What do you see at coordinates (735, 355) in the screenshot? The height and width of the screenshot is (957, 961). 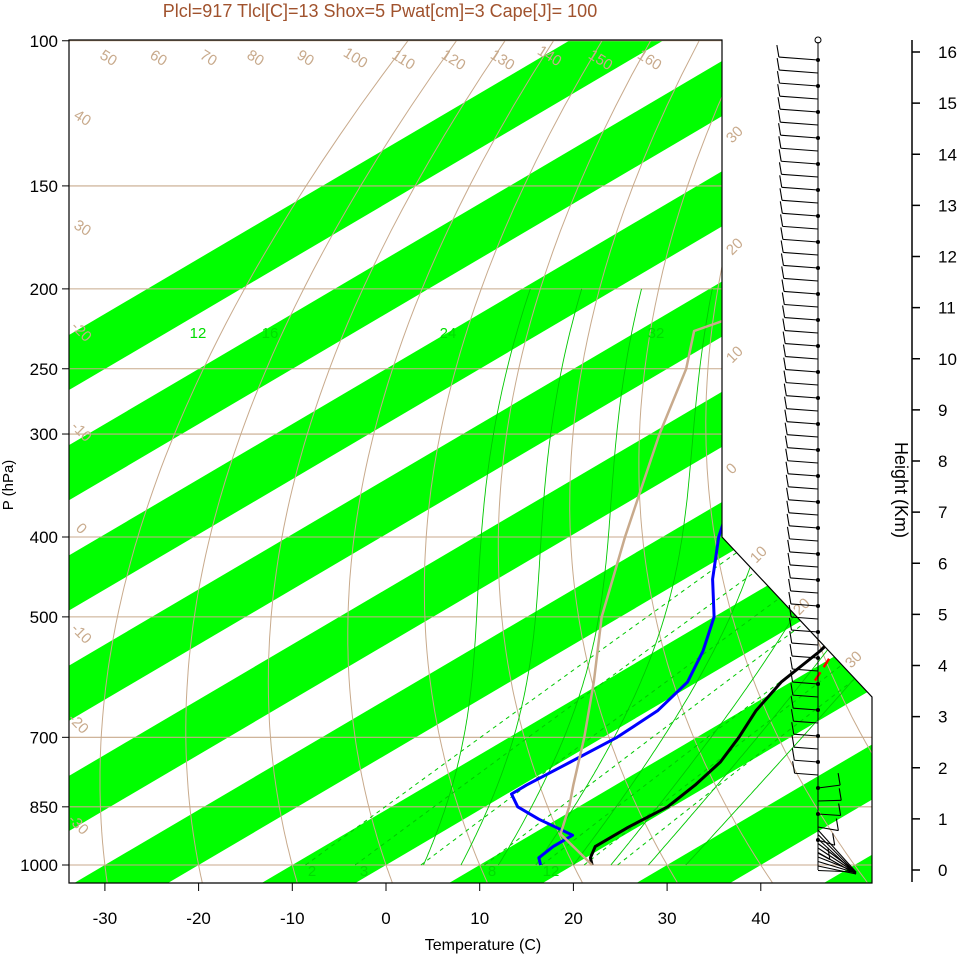 I see `grid-value-label: 10` at bounding box center [735, 355].